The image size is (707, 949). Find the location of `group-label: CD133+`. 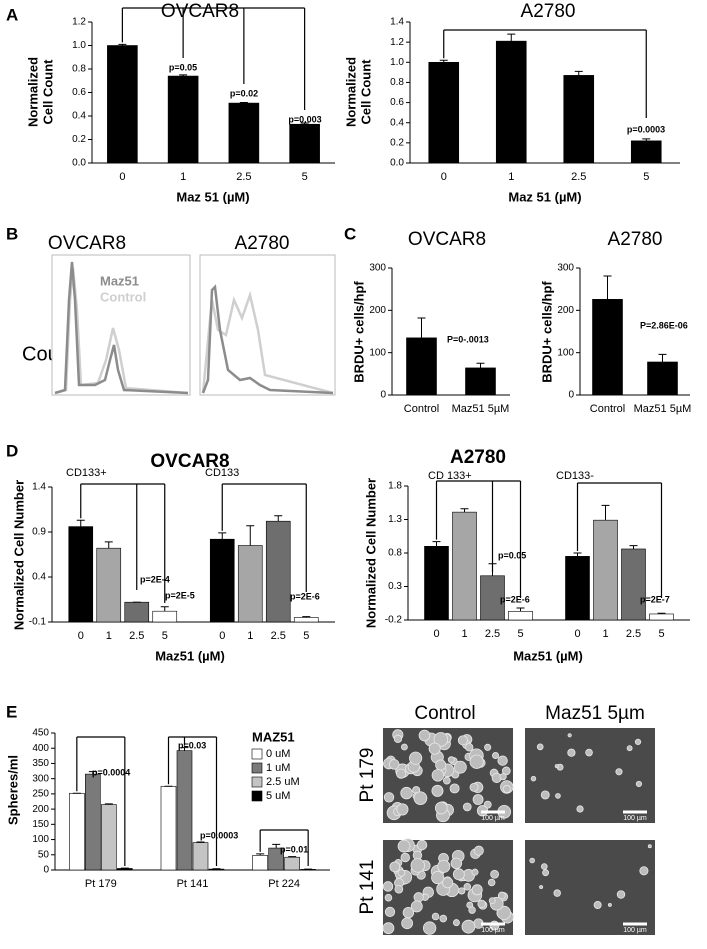

group-label: CD133+ is located at coordinates (86, 473).